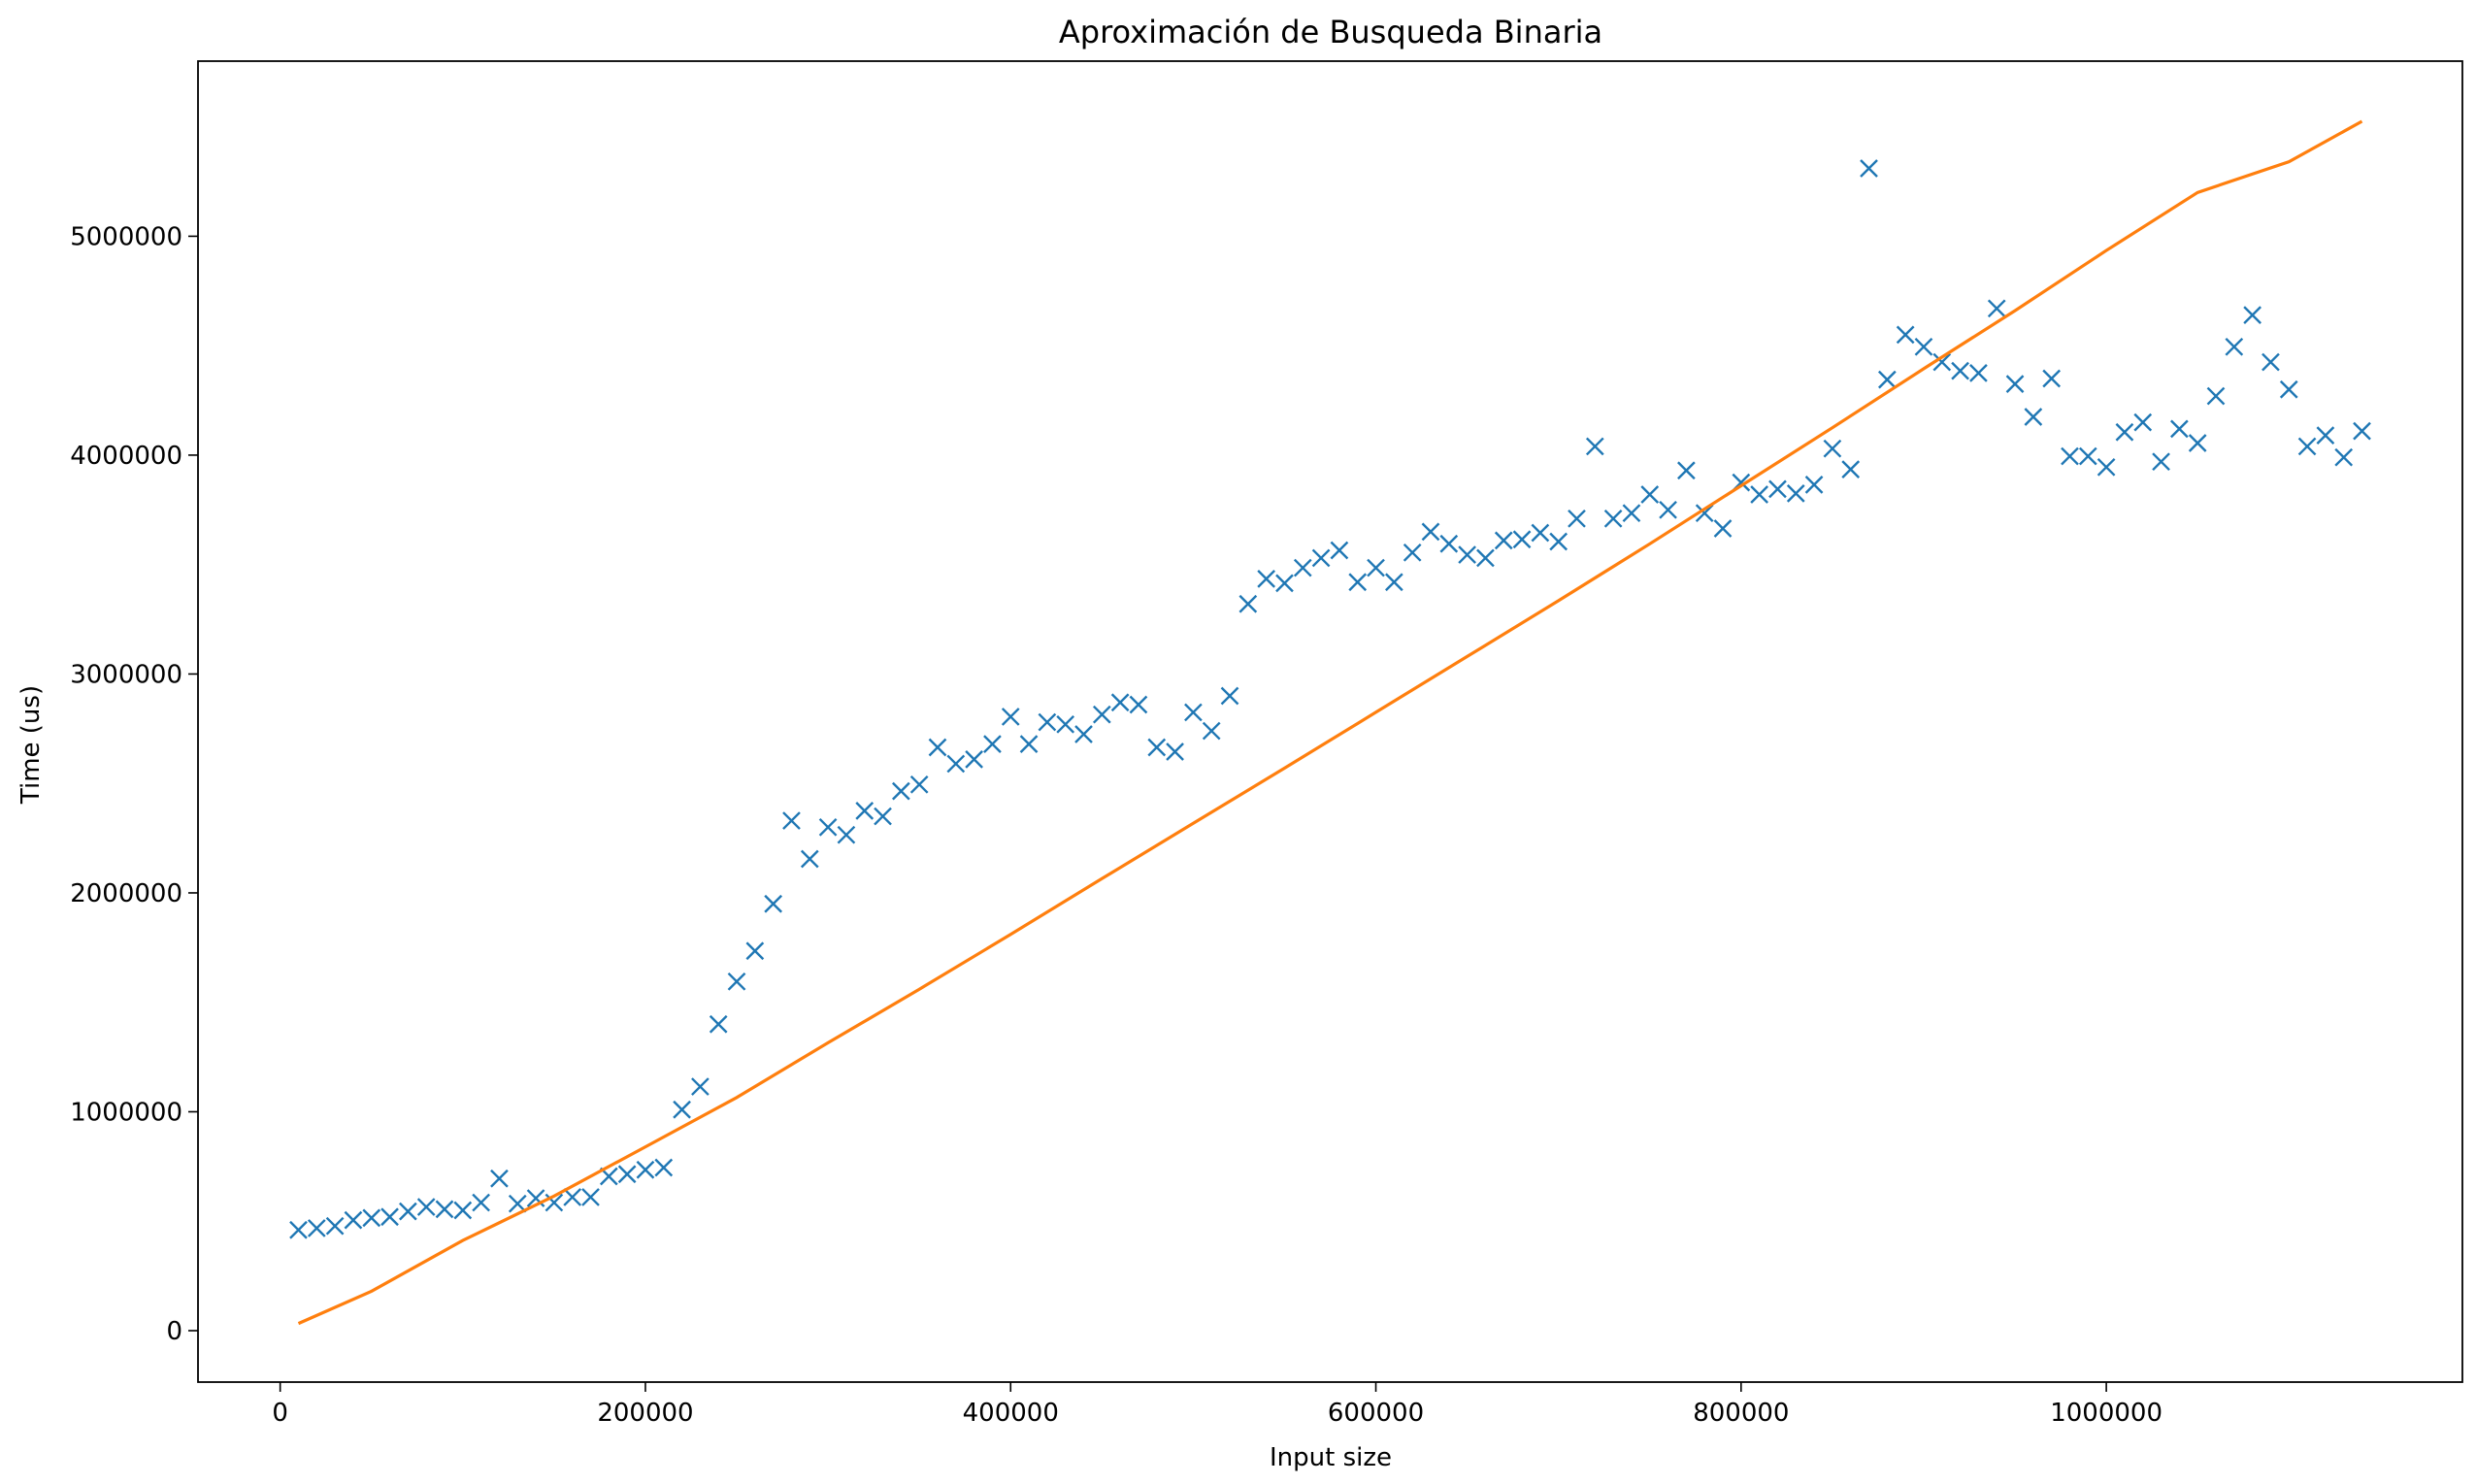  I want to click on x-tick-label: 800000, so click(1741, 1413).